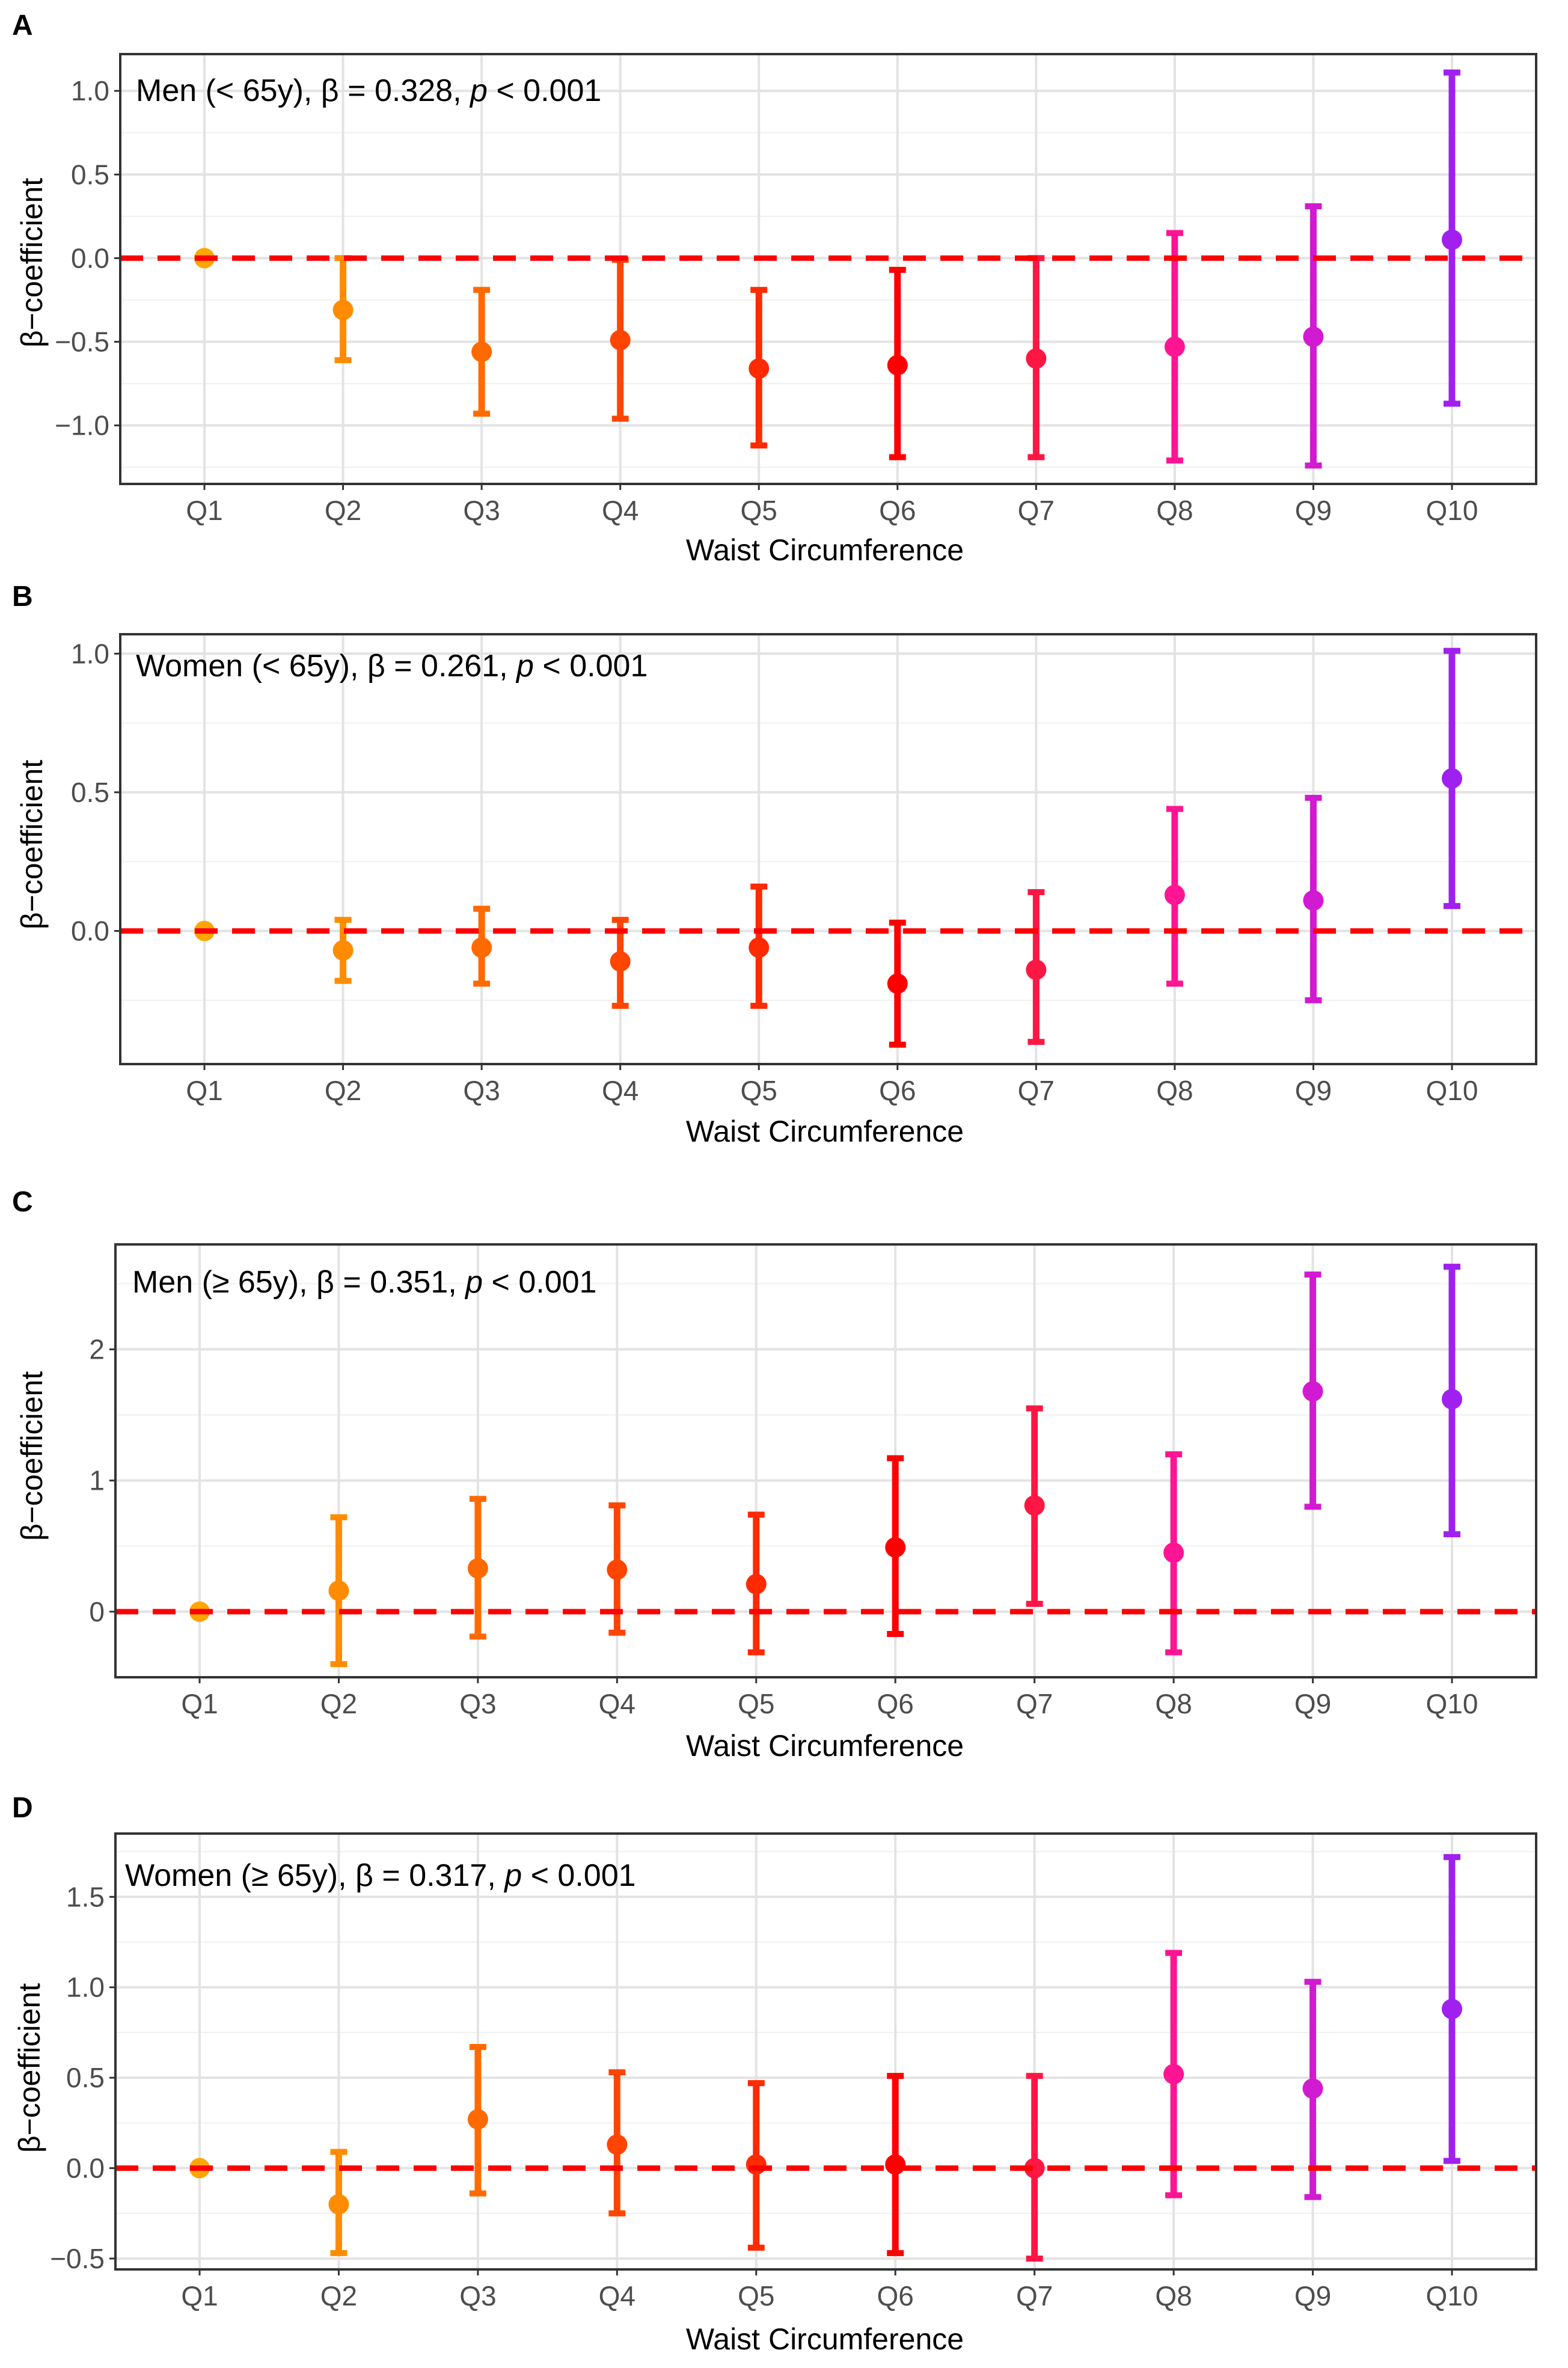  Describe the element at coordinates (97, 1349) in the screenshot. I see `y-tick-label: 2` at that location.